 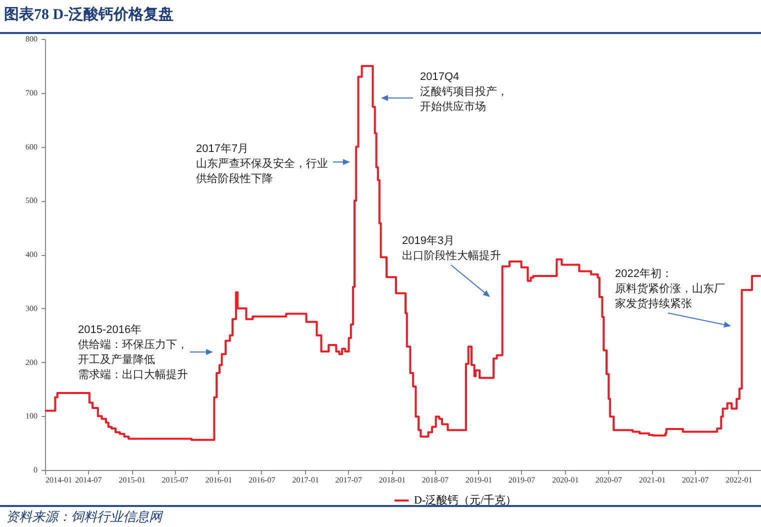 I want to click on y-tick-label: 700, so click(x=32, y=93).